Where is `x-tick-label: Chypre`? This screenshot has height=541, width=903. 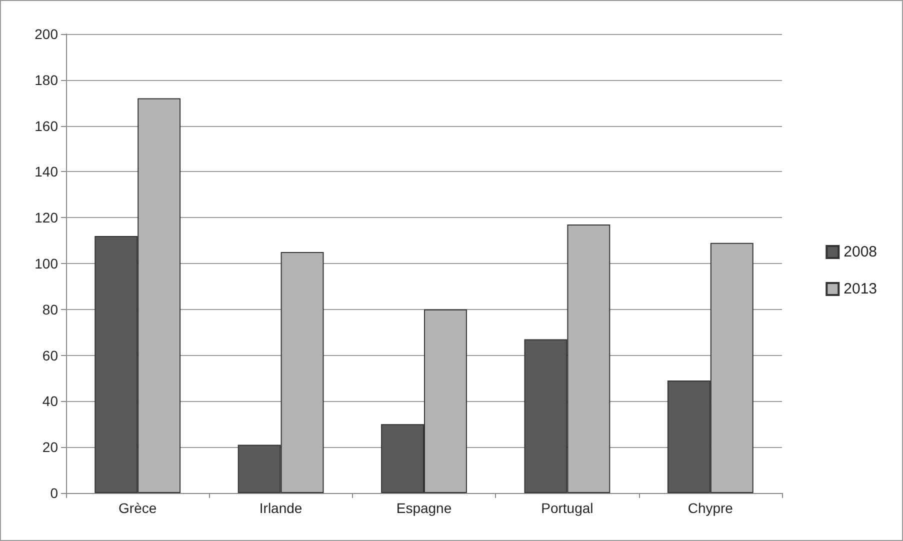 x-tick-label: Chypre is located at coordinates (711, 508).